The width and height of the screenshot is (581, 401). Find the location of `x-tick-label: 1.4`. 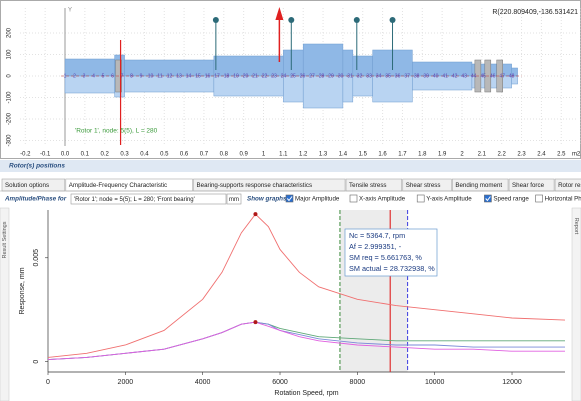

x-tick-label: 1.4 is located at coordinates (343, 155).